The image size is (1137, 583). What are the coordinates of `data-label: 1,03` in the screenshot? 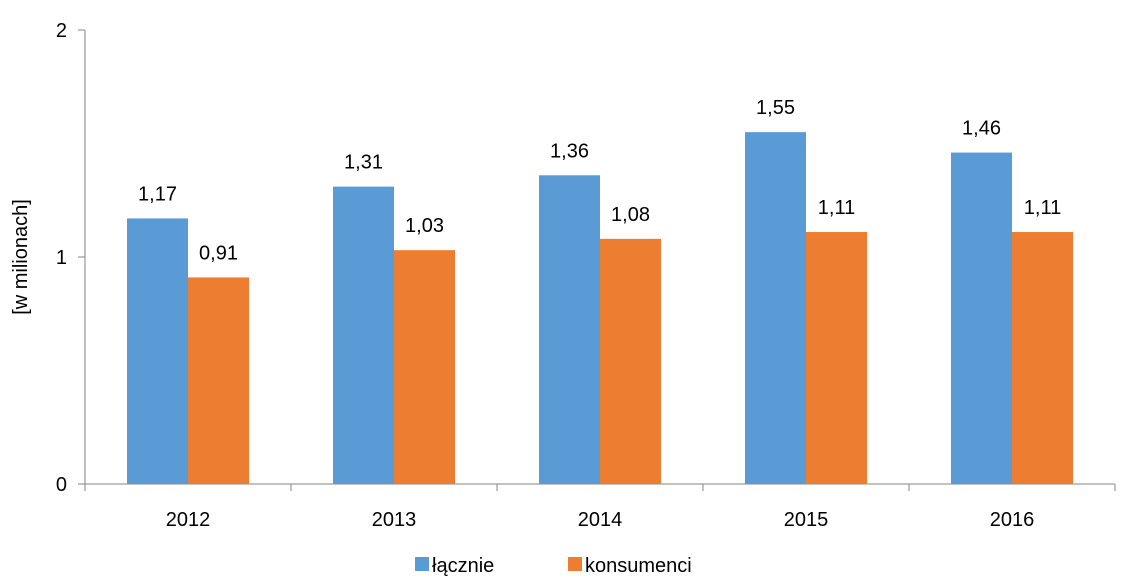 It's located at (424, 226).